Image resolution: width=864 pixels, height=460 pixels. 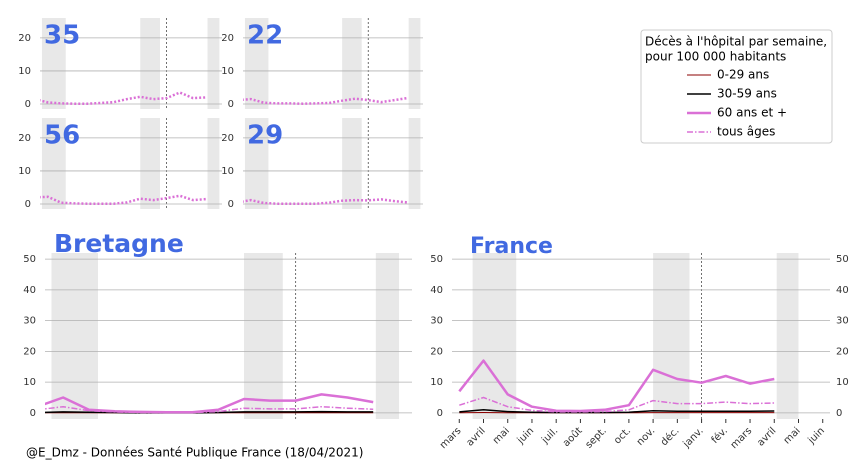 I want to click on x-tick-label: déc., so click(x=669, y=436).